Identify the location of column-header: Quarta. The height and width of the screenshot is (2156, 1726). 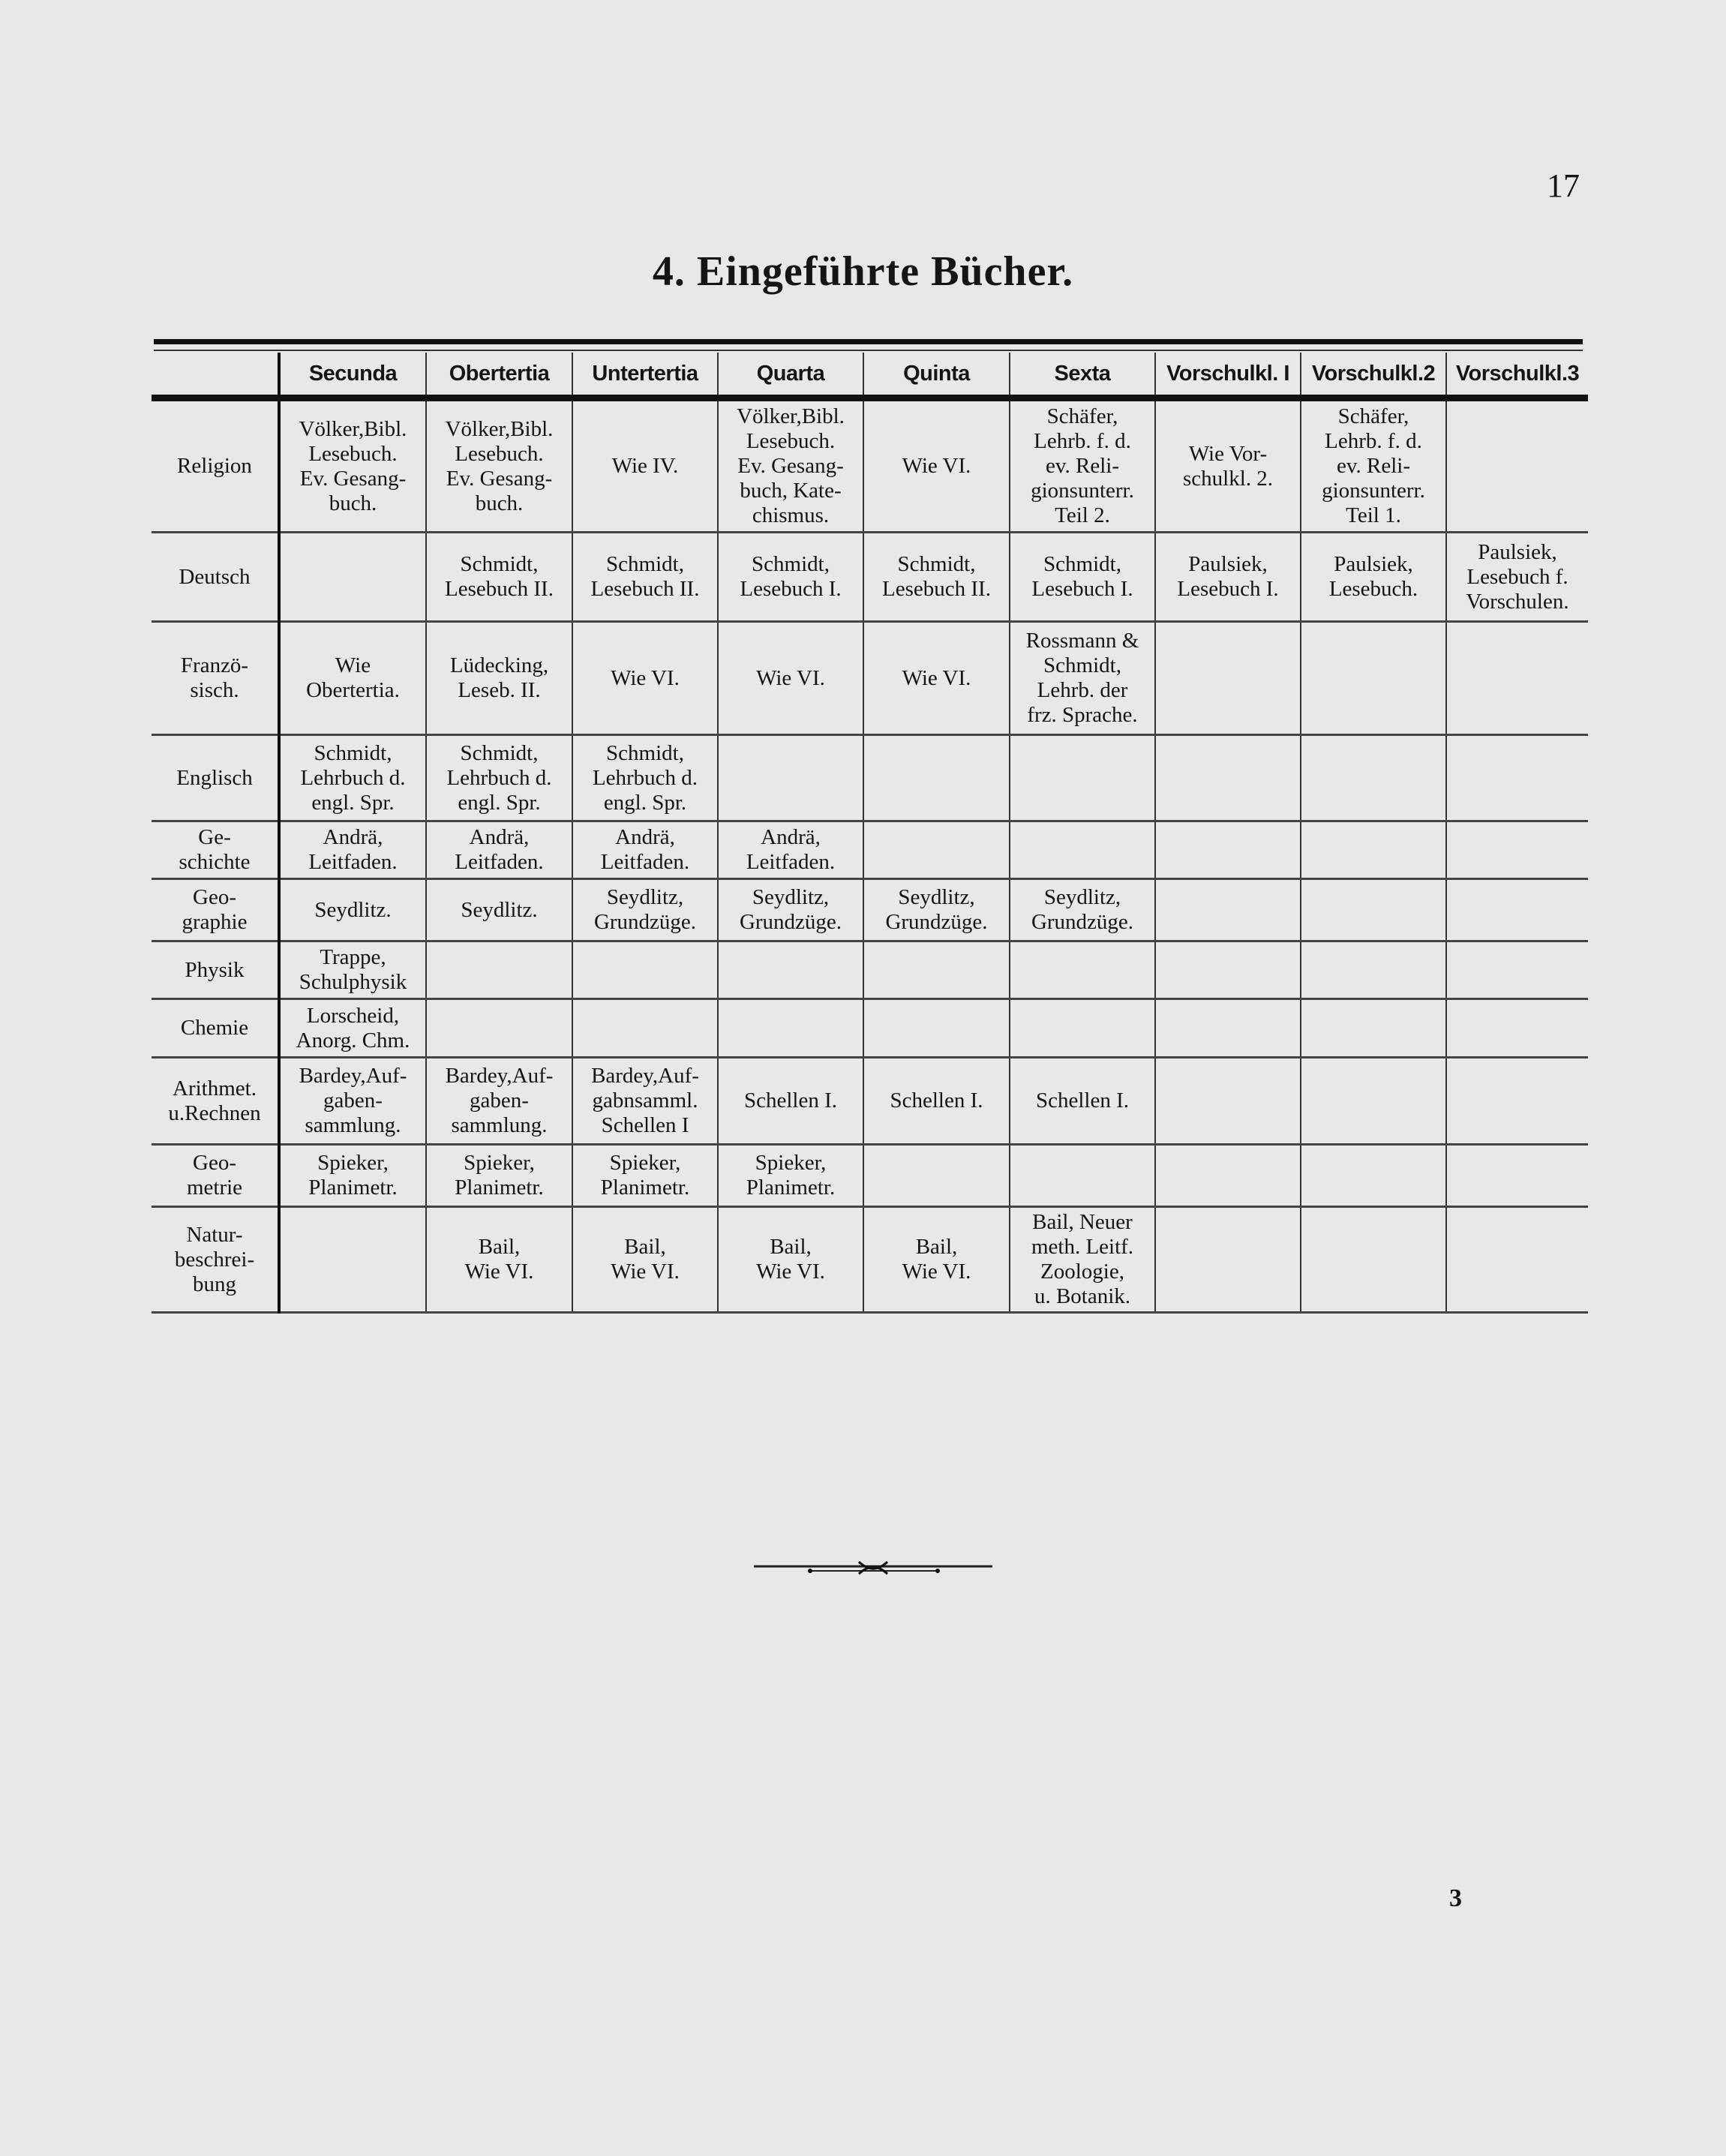
(790, 377).